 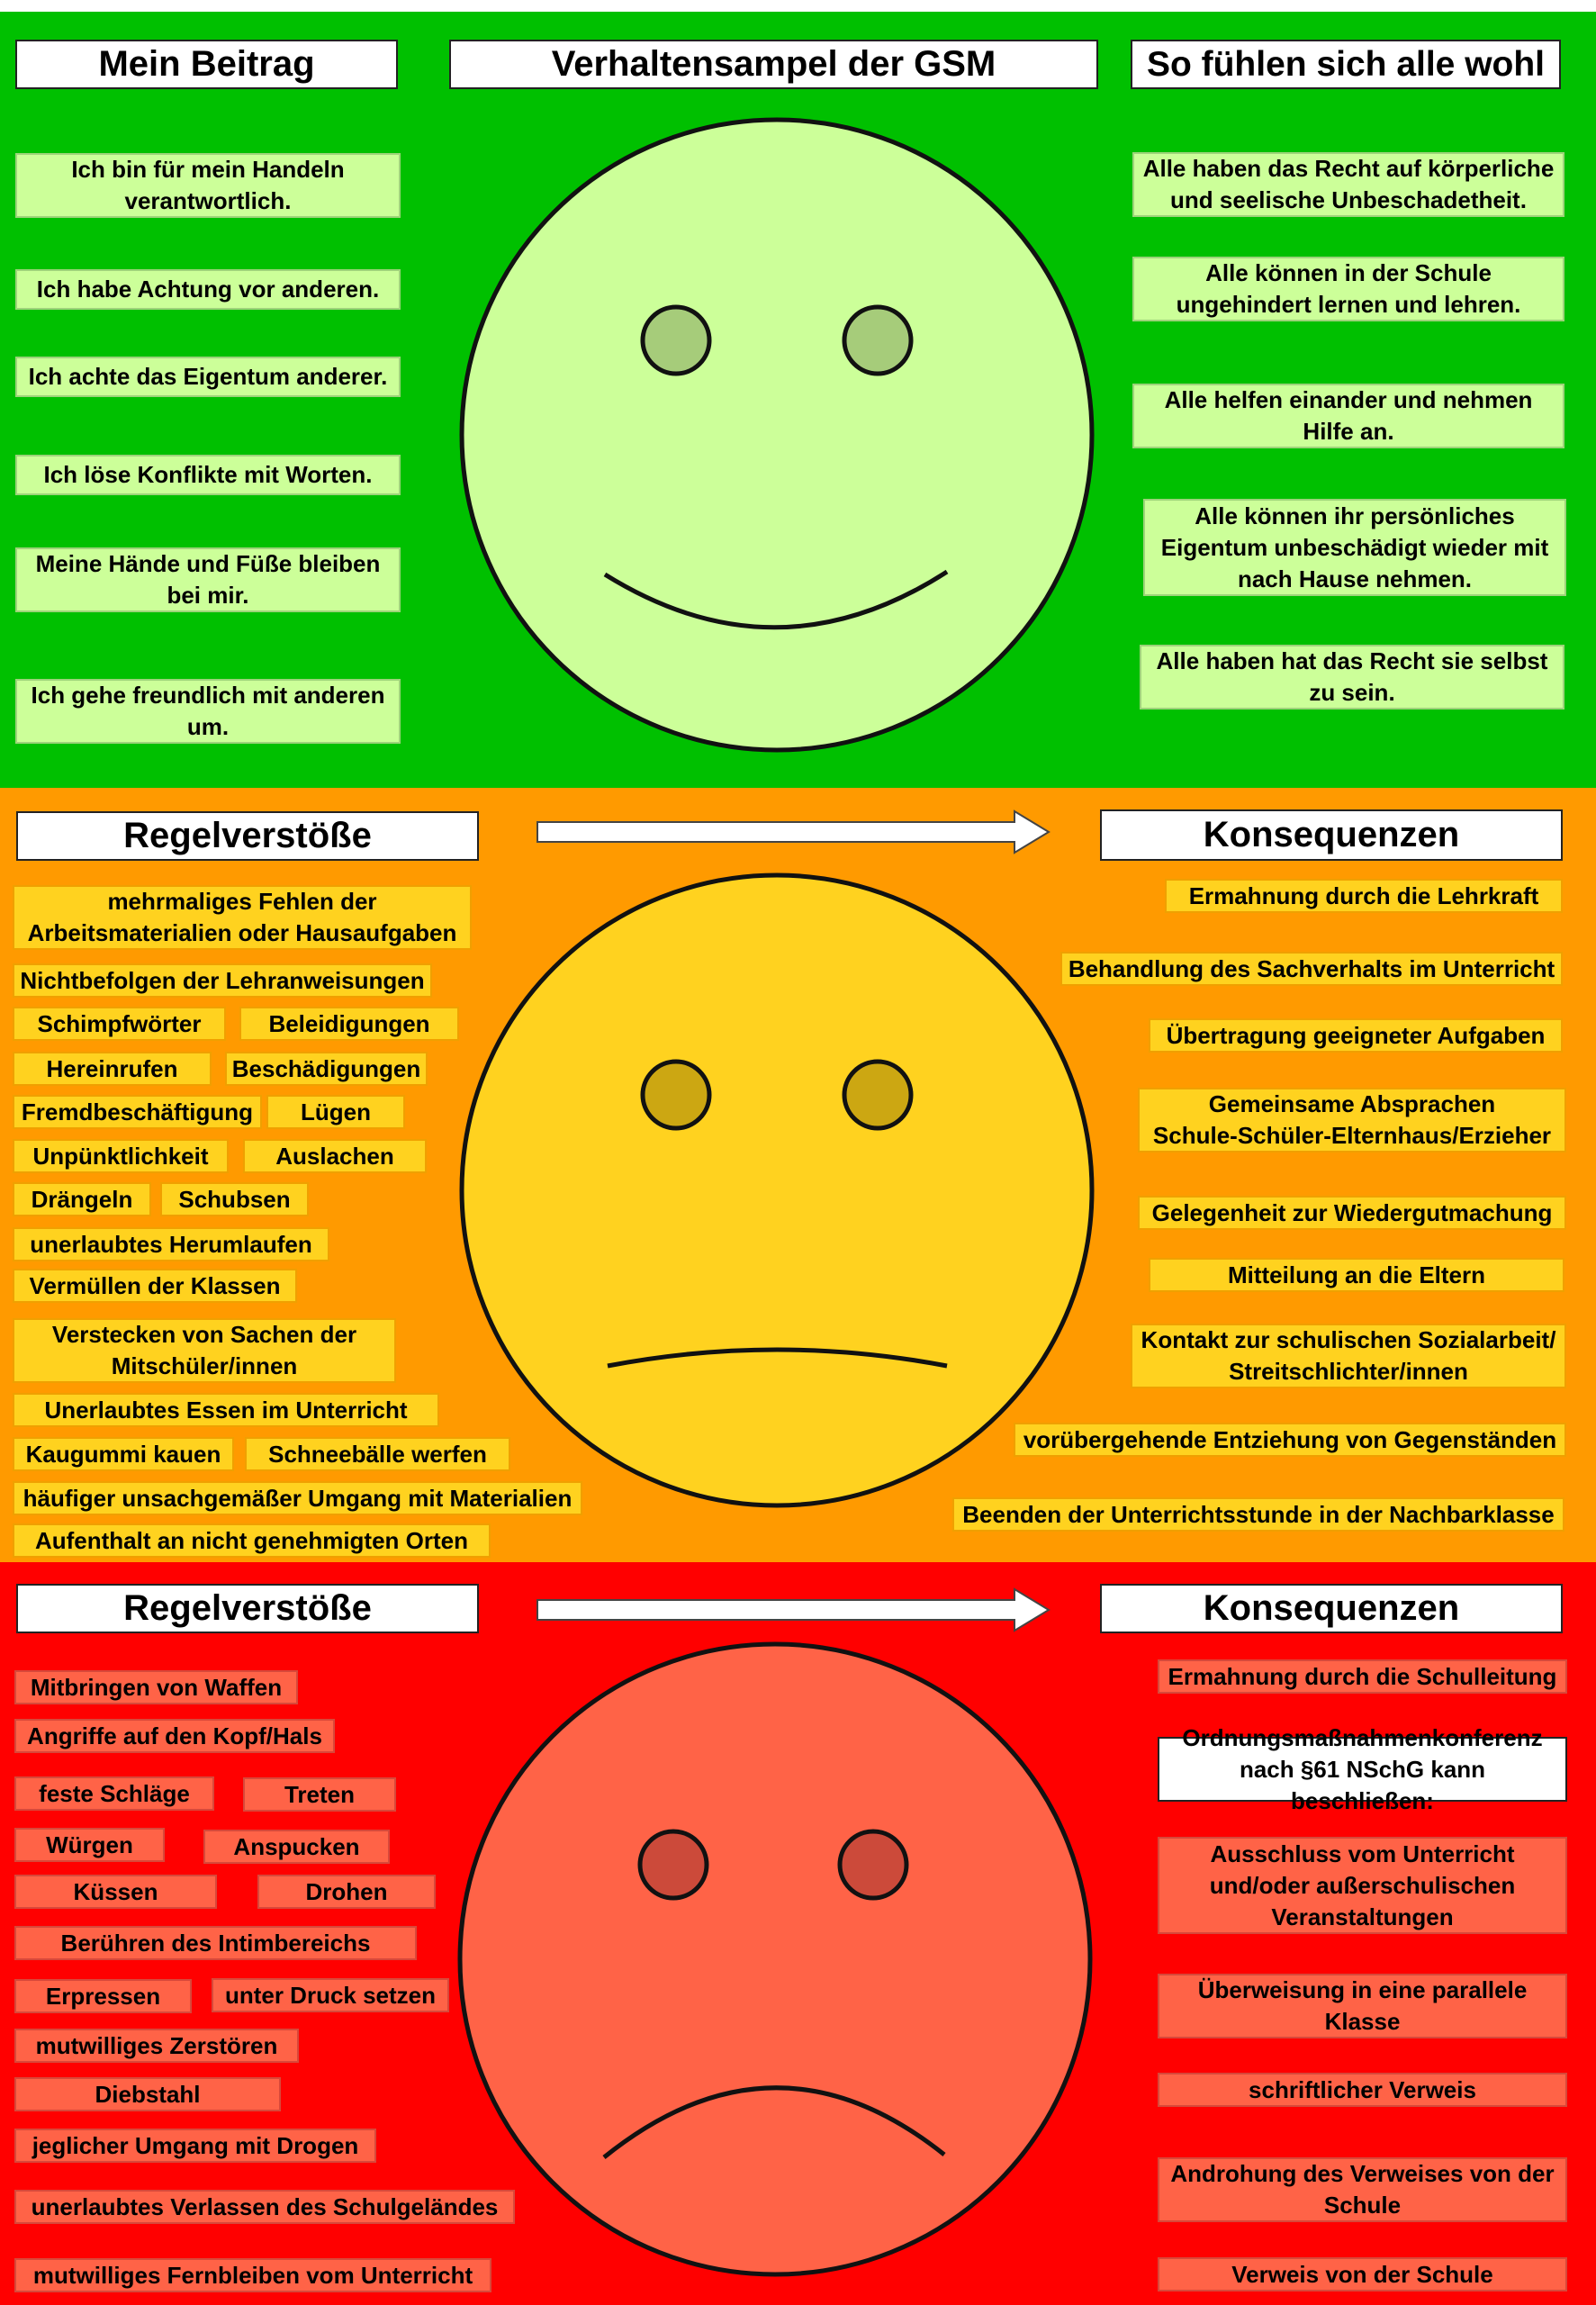 What do you see at coordinates (114, 1793) in the screenshot?
I see `list-item: feste Schläge` at bounding box center [114, 1793].